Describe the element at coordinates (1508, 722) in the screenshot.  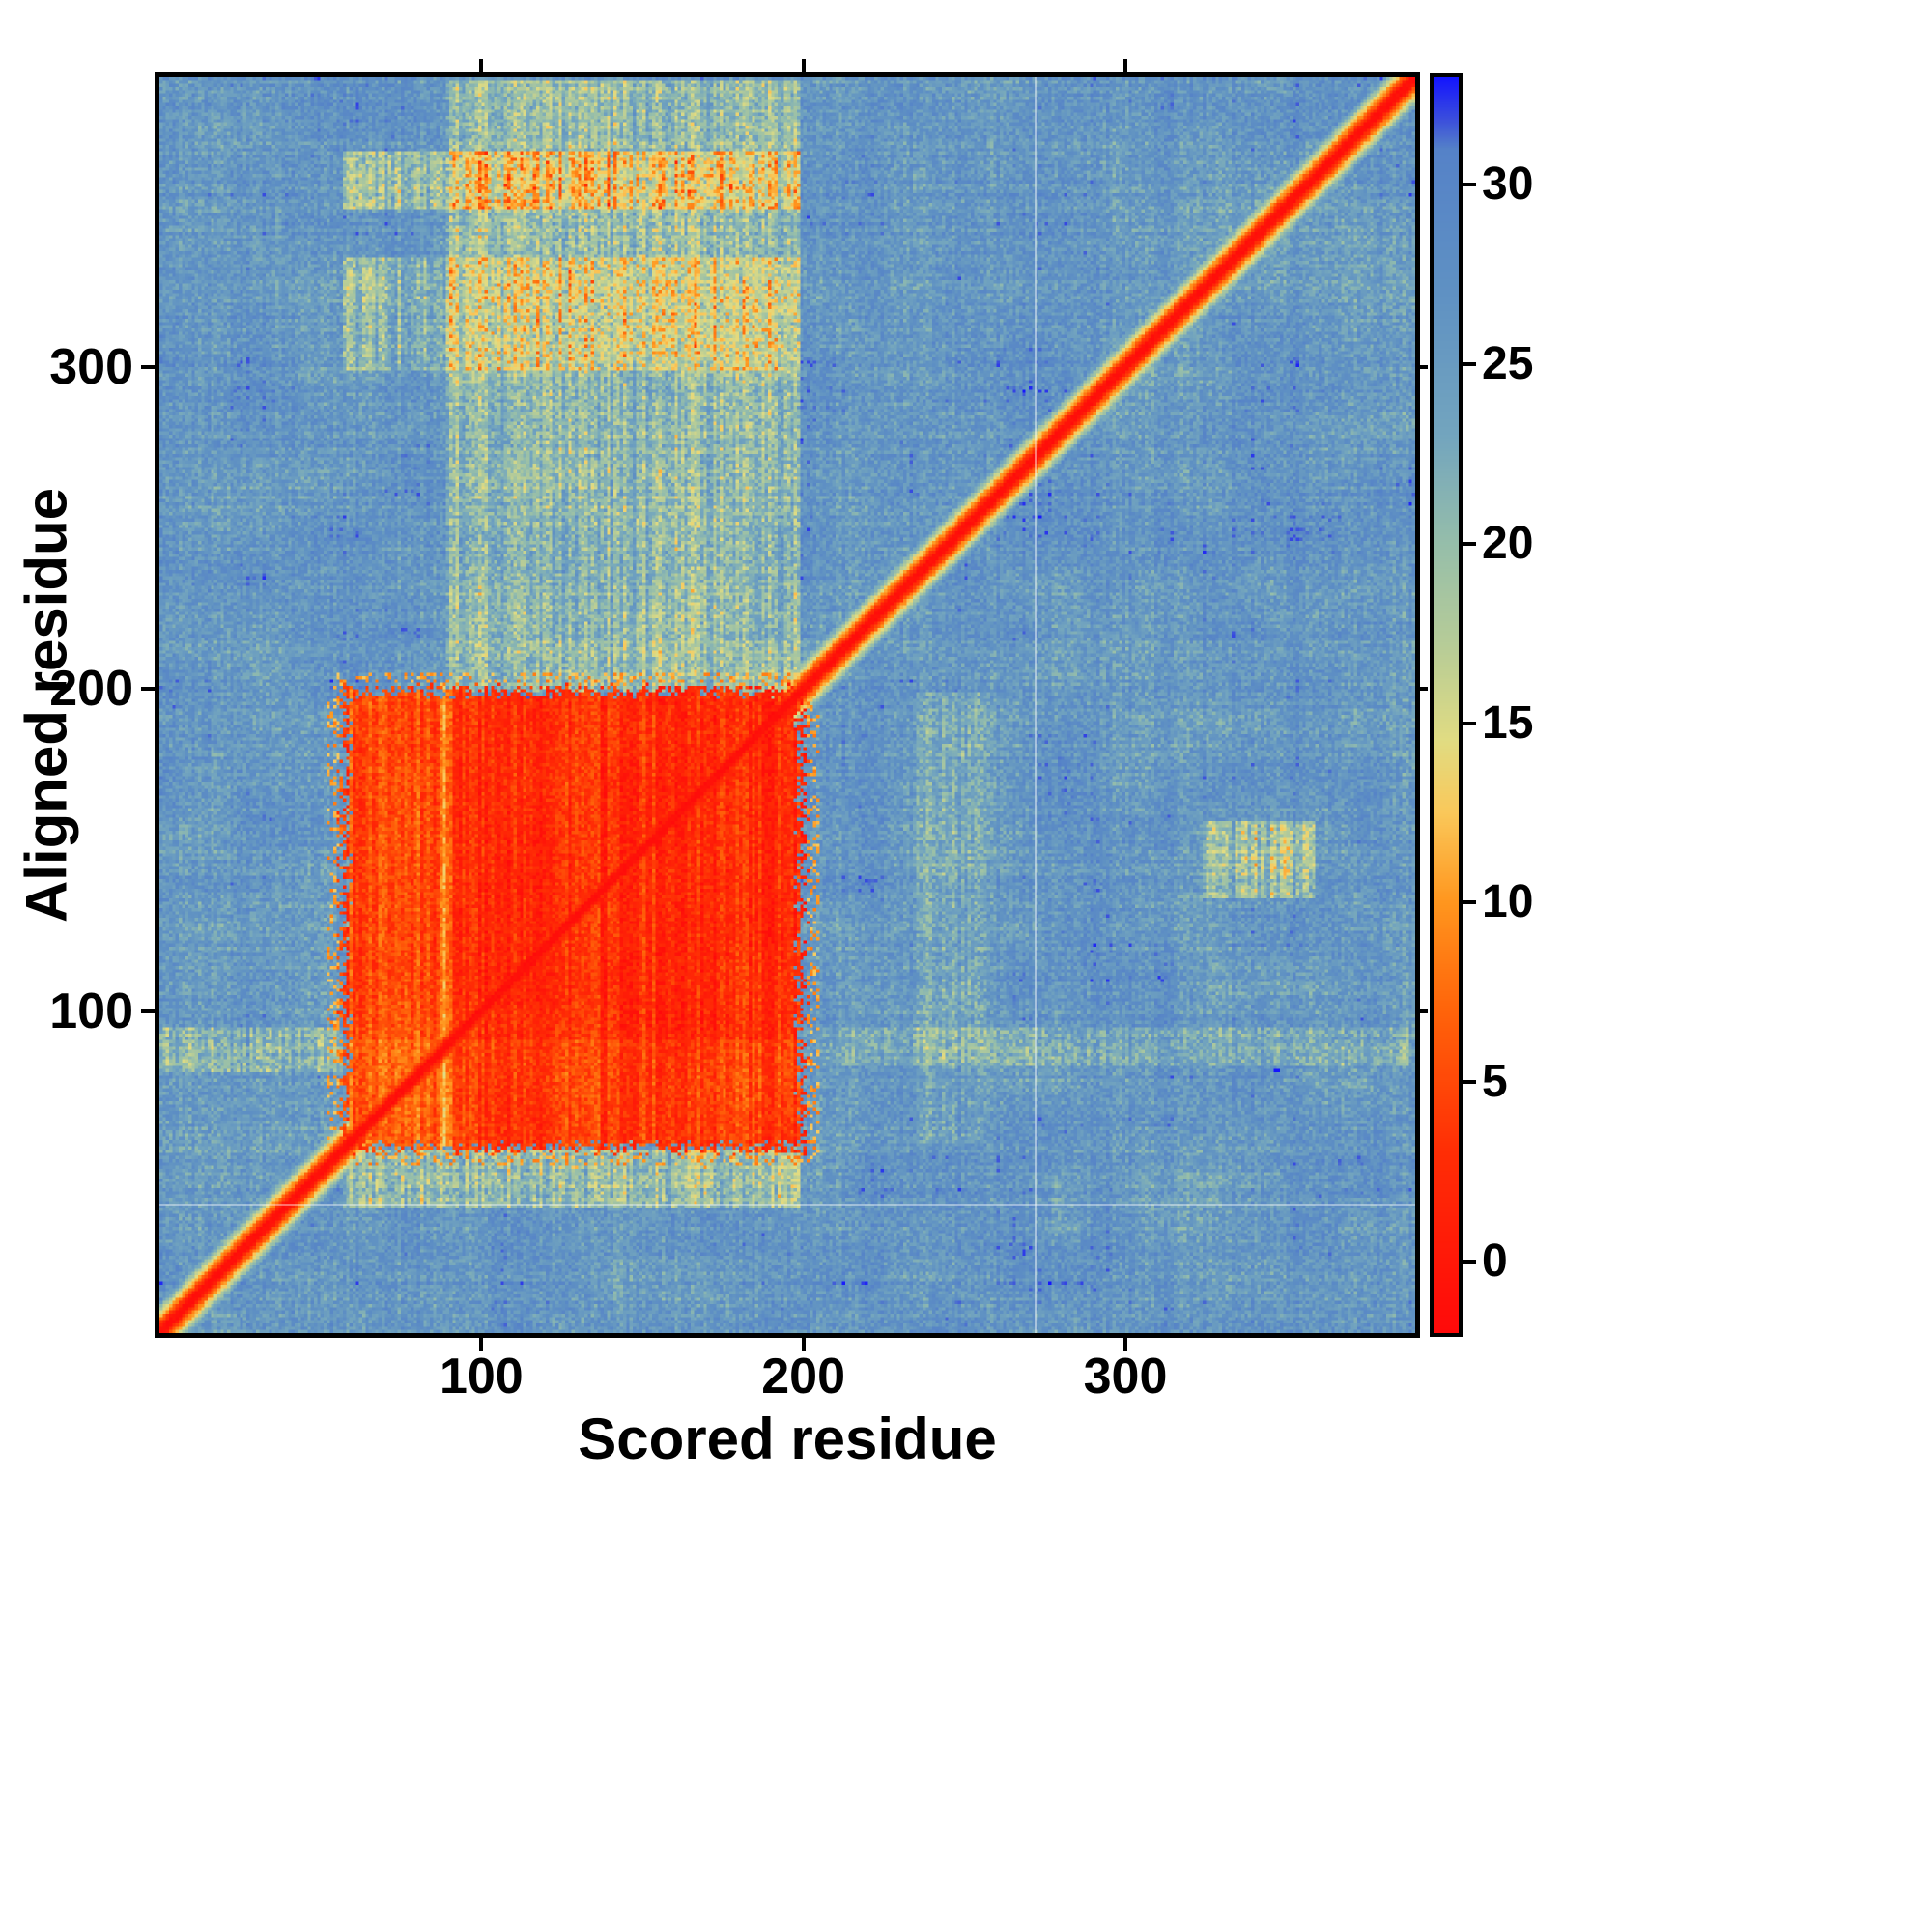
I see `colorbar-tick-label: 15` at that location.